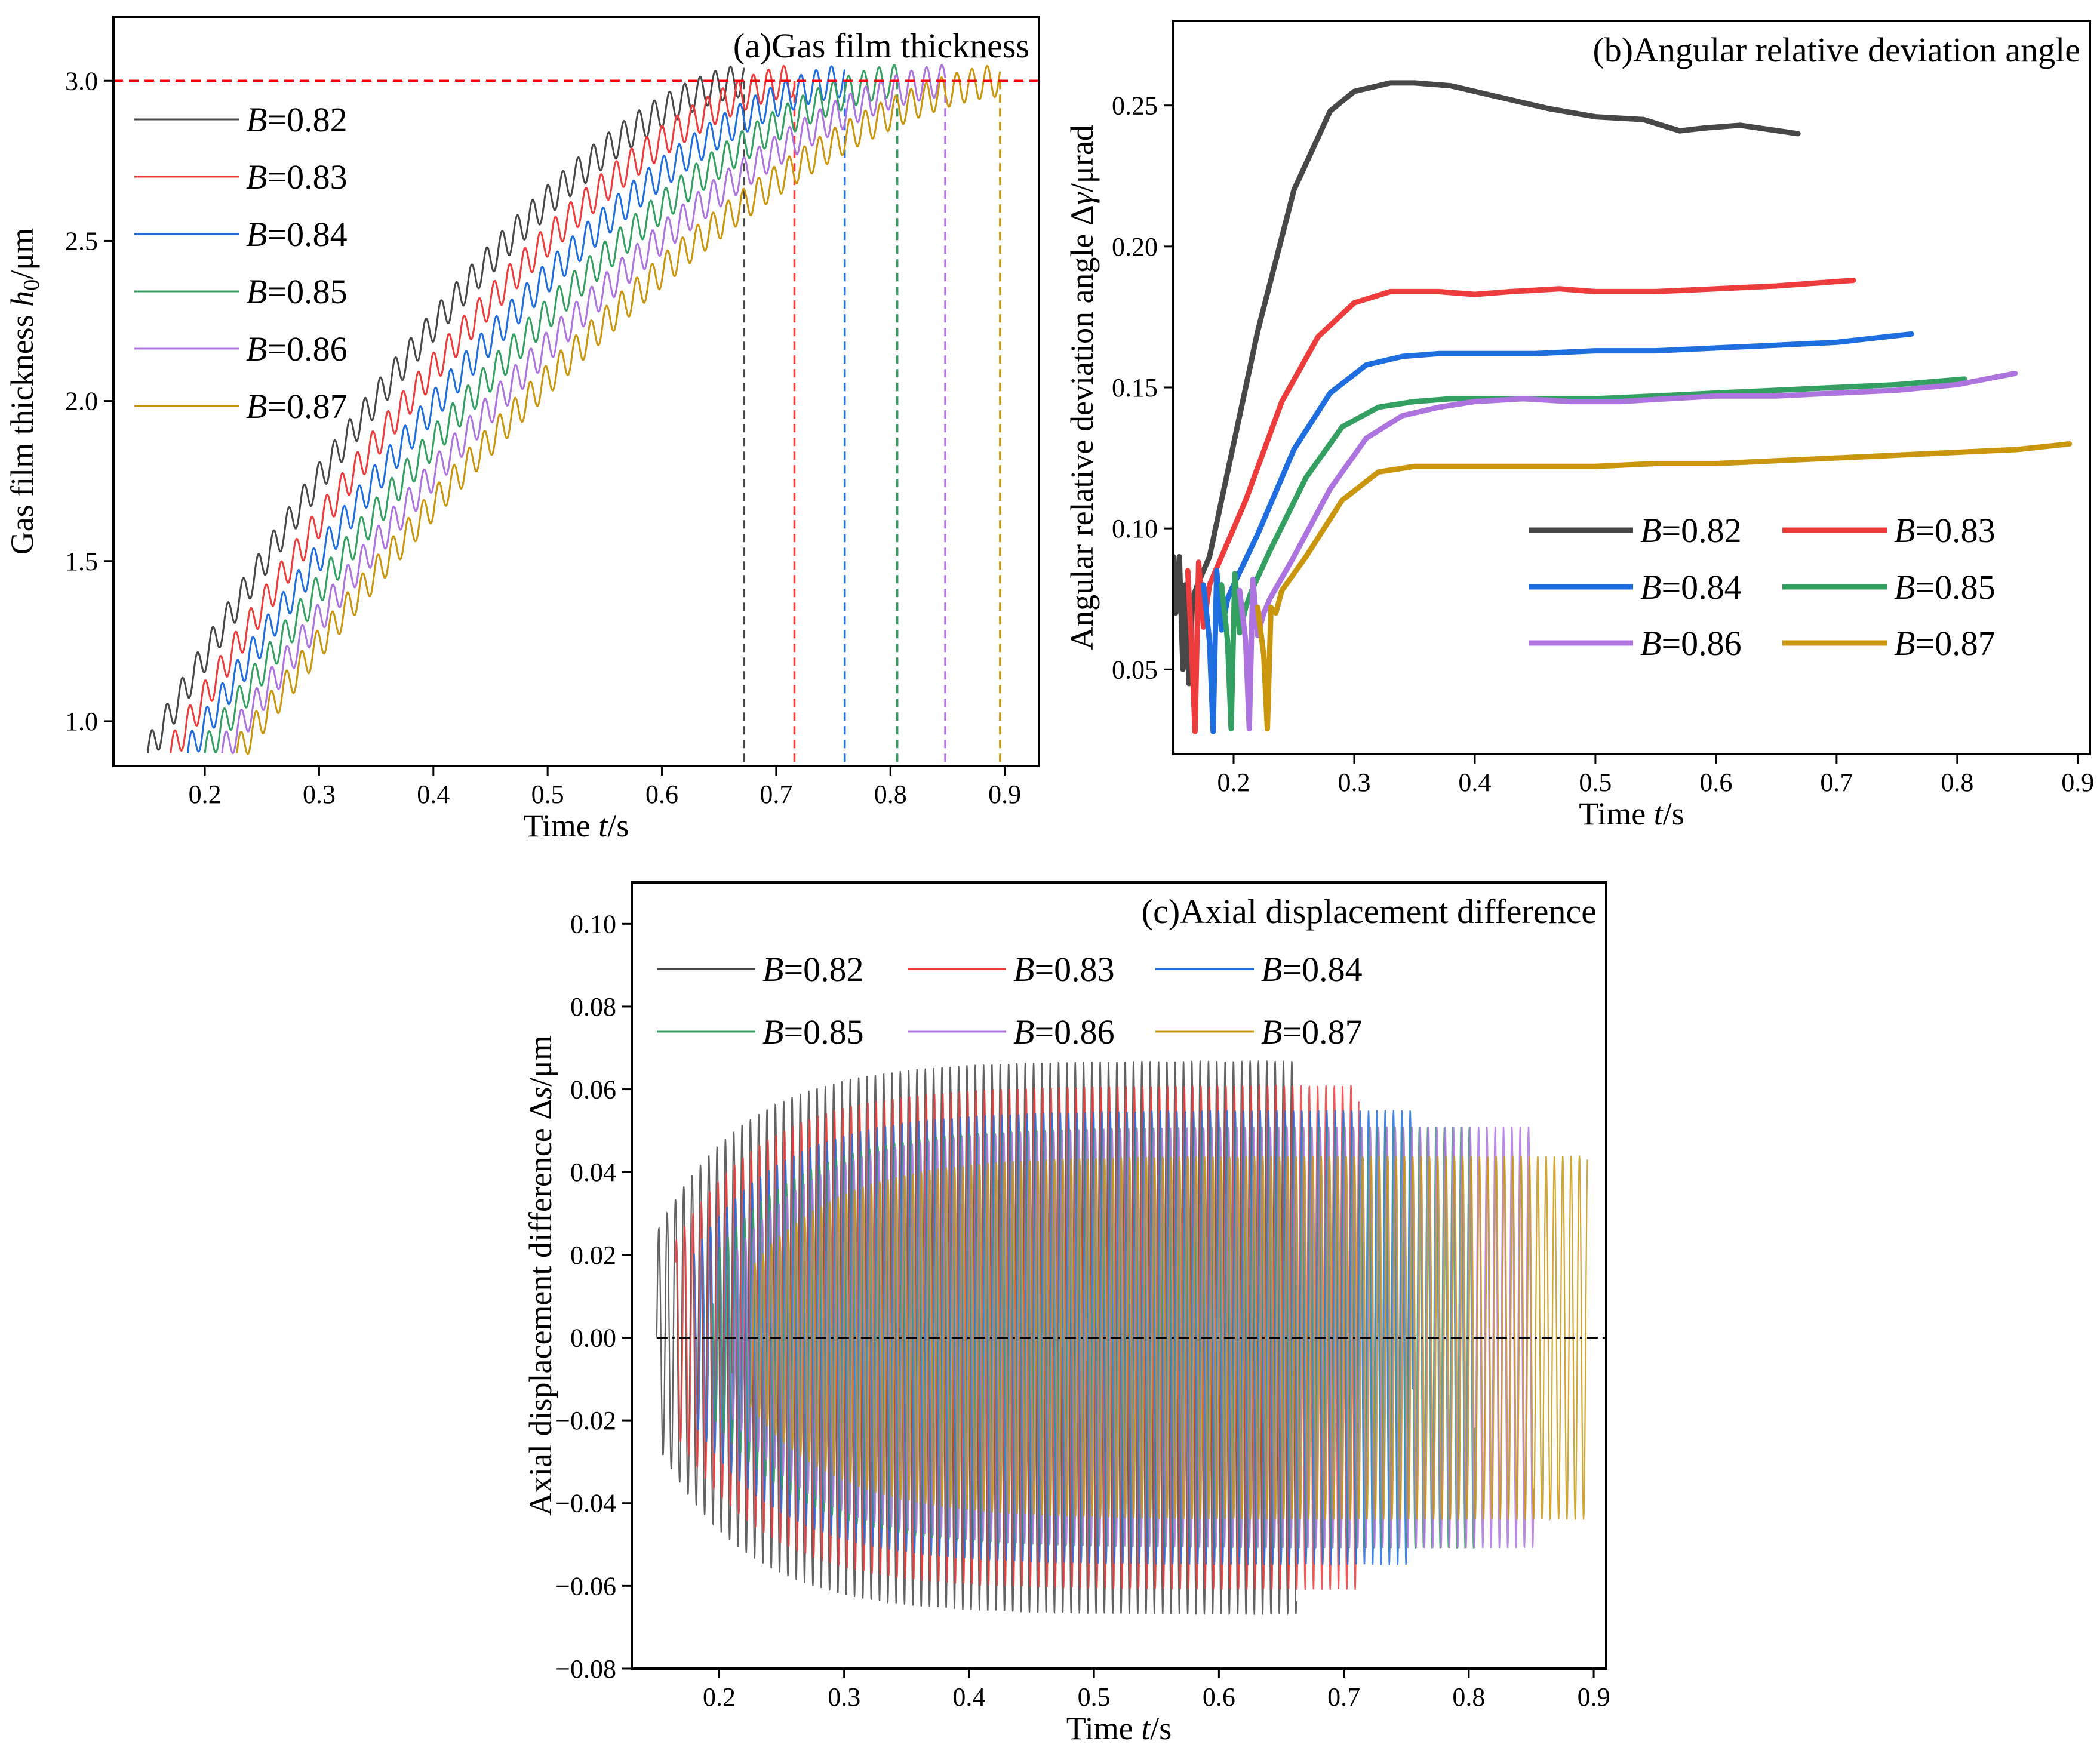 Image resolution: width=2100 pixels, height=1763 pixels. I want to click on x-tick-label-a: 0.9, so click(1004, 794).